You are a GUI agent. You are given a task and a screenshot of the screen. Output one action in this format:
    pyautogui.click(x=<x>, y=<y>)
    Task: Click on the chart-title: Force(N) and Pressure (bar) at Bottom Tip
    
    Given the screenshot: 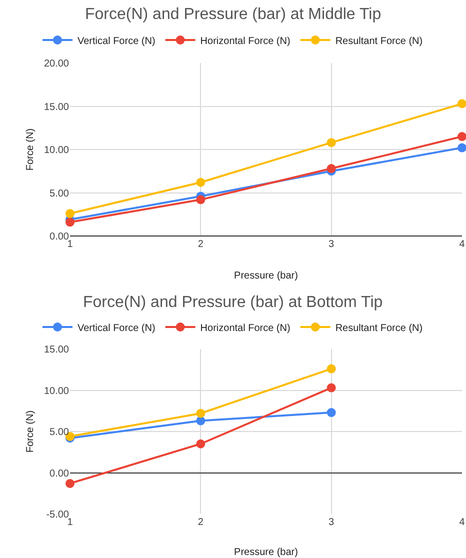 What is the action you would take?
    pyautogui.click(x=233, y=302)
    